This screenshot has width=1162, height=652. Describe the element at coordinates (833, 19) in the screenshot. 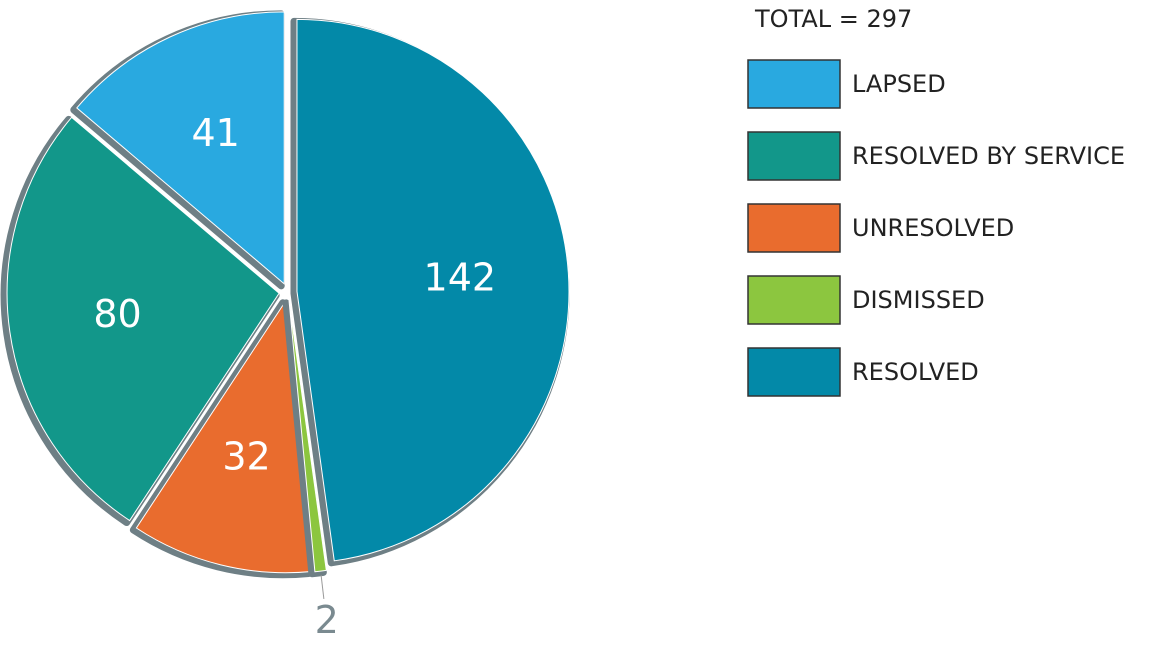

I see `legend-title: TOTAL = 297` at that location.